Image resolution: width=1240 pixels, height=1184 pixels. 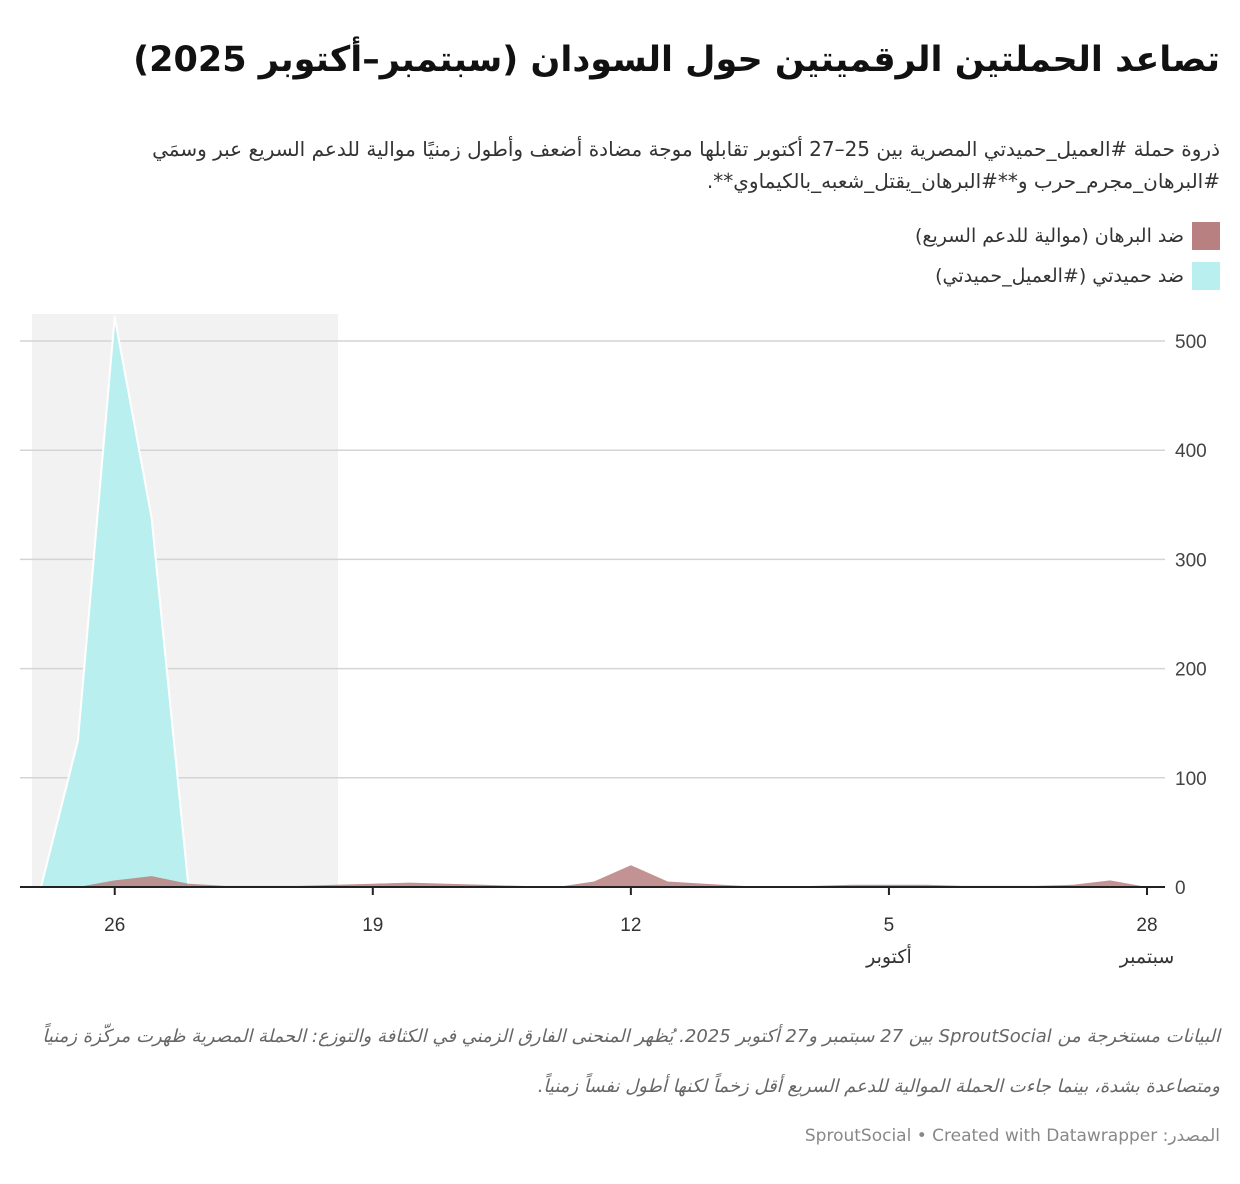 What do you see at coordinates (114, 925) in the screenshot?
I see `x-tick-label: 26` at bounding box center [114, 925].